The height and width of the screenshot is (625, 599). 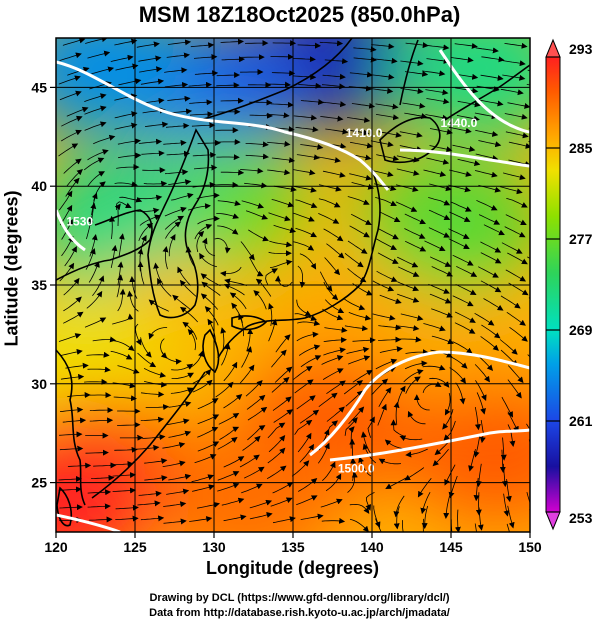 What do you see at coordinates (372, 547) in the screenshot?
I see `x-tick-label: 140` at bounding box center [372, 547].